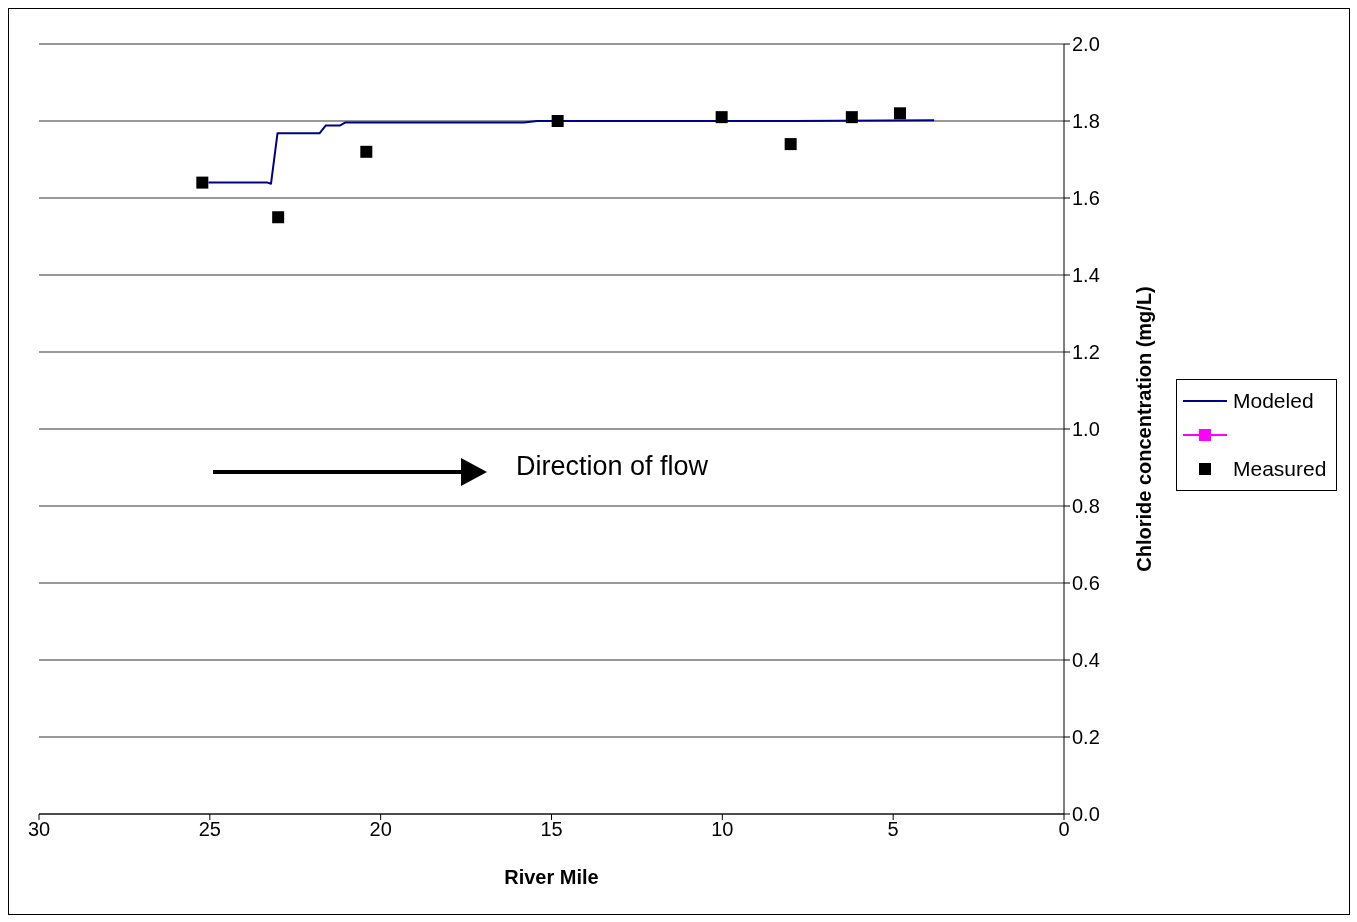  I want to click on y-tick-label: 1.6, so click(1086, 198).